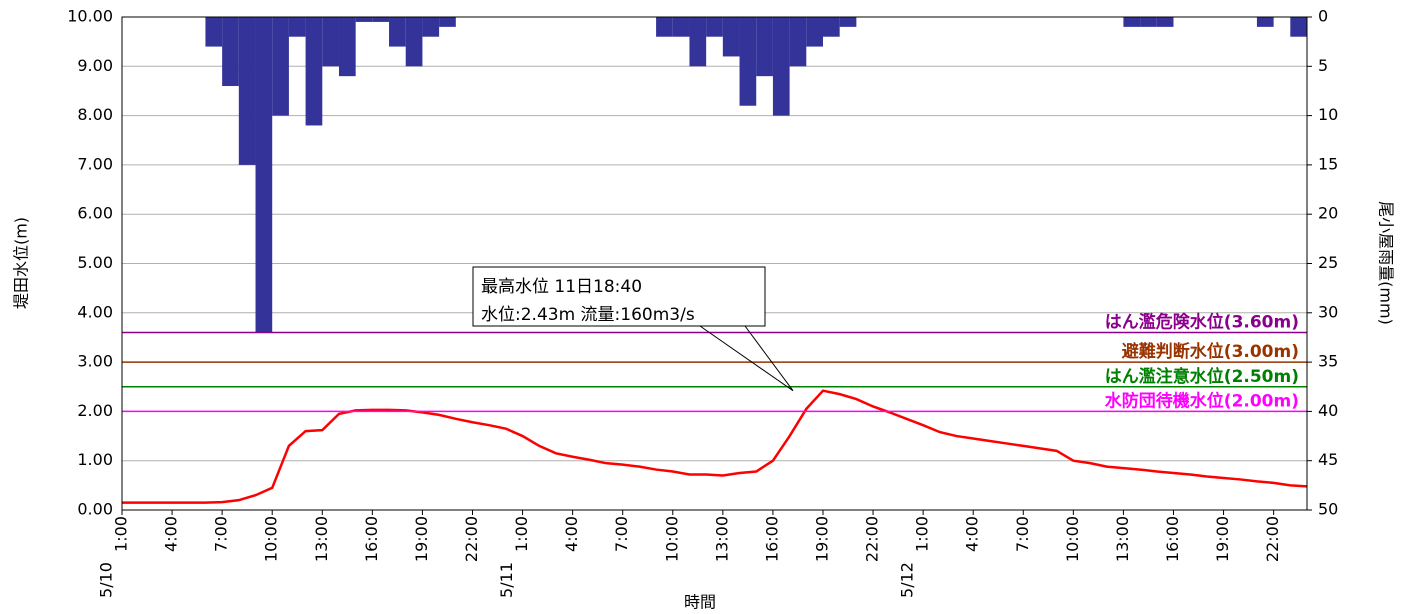 The height and width of the screenshot is (614, 1403). What do you see at coordinates (1328, 311) in the screenshot?
I see `y2-tick-label: 30` at bounding box center [1328, 311].